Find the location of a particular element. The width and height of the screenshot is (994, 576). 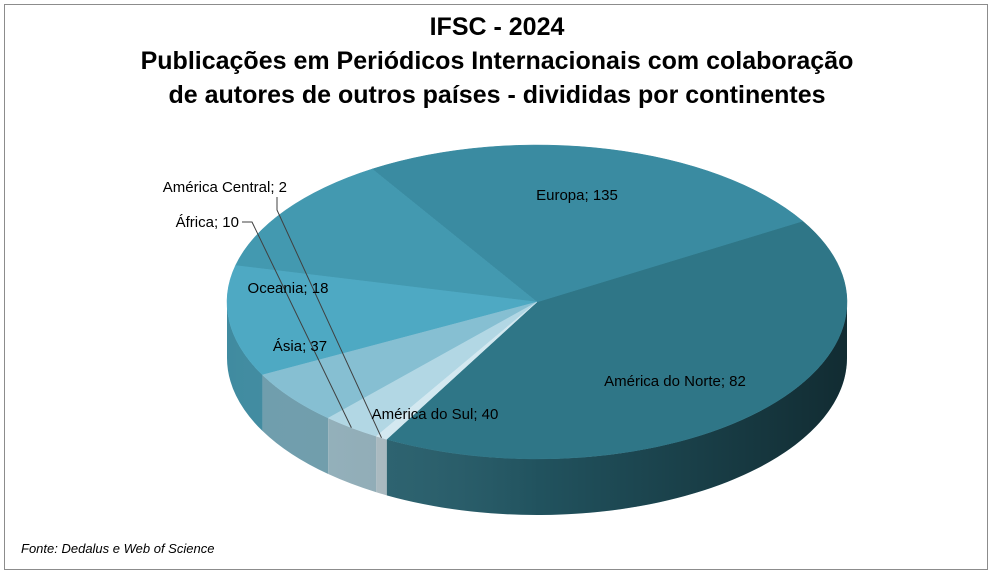

chart-source: Fonte: Dedalus e Web of Science is located at coordinates (118, 548).